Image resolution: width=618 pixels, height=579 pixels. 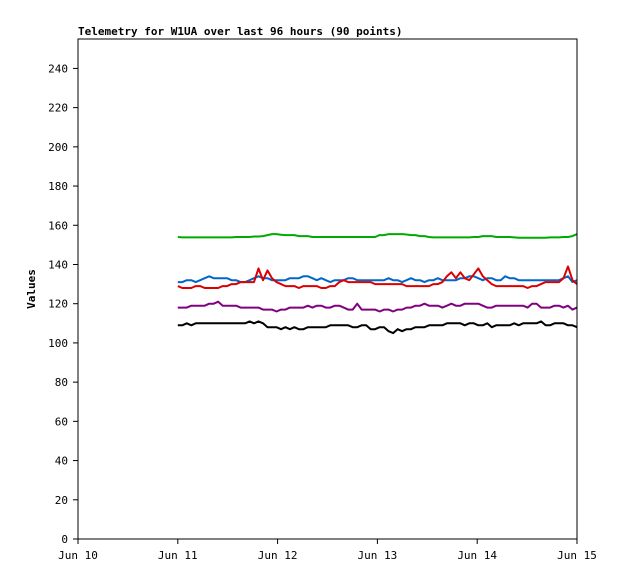 What do you see at coordinates (58, 343) in the screenshot?
I see `y-tick-label: 100` at bounding box center [58, 343].